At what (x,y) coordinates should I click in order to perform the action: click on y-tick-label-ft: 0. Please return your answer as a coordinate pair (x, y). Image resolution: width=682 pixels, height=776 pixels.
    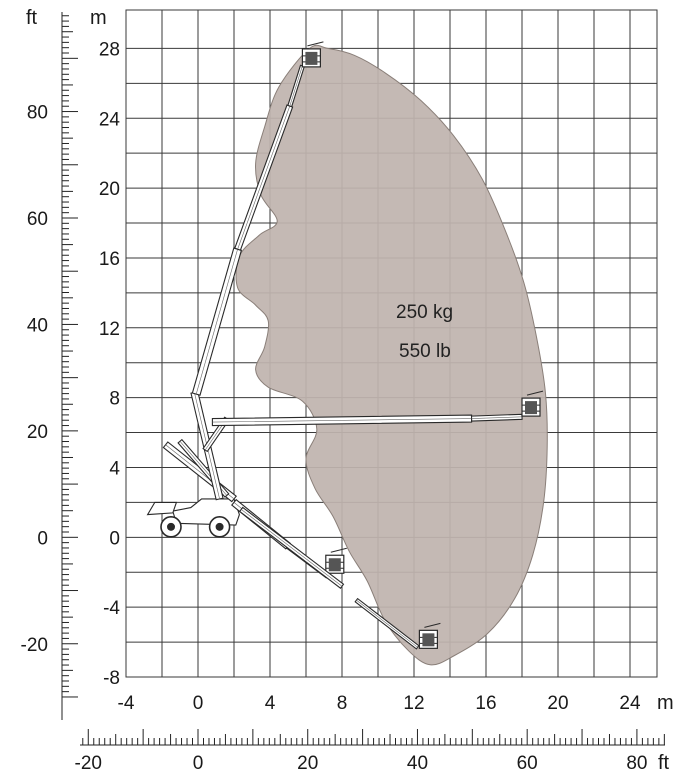
    Looking at the image, I should click on (42, 538).